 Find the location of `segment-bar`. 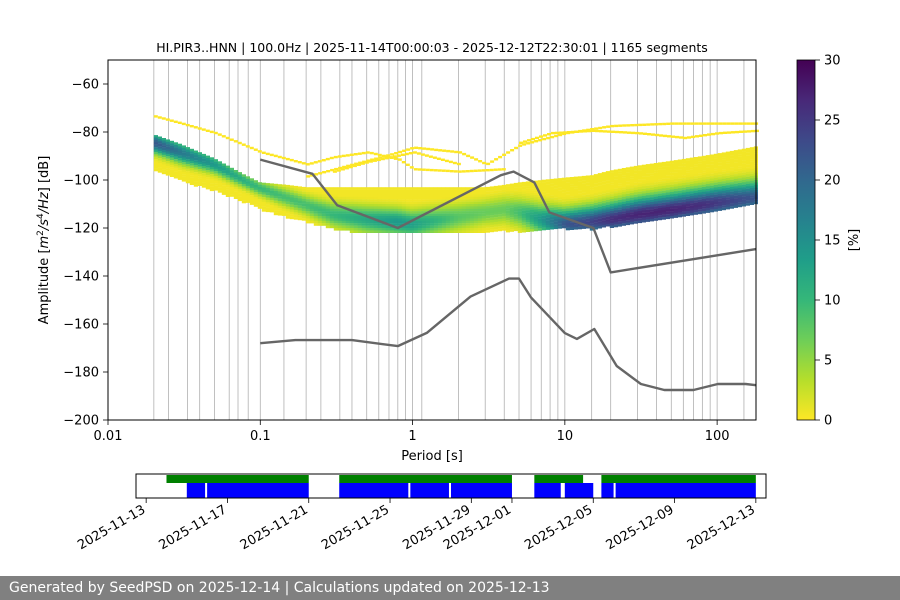

segment-bar is located at coordinates (685, 490).